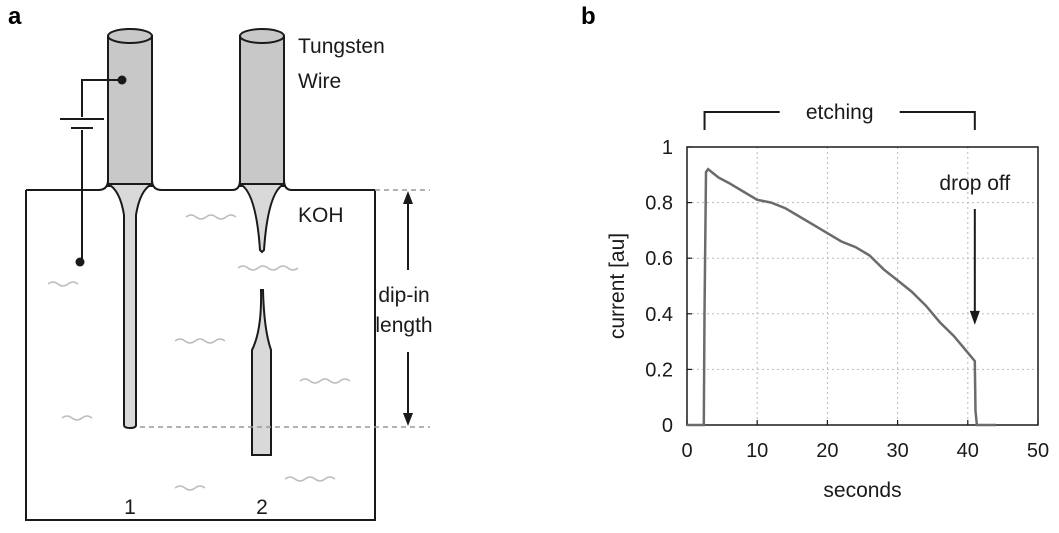 Image resolution: width=1059 pixels, height=533 pixels. Describe the element at coordinates (408, 197) in the screenshot. I see `dip-arrow-up-head` at that location.